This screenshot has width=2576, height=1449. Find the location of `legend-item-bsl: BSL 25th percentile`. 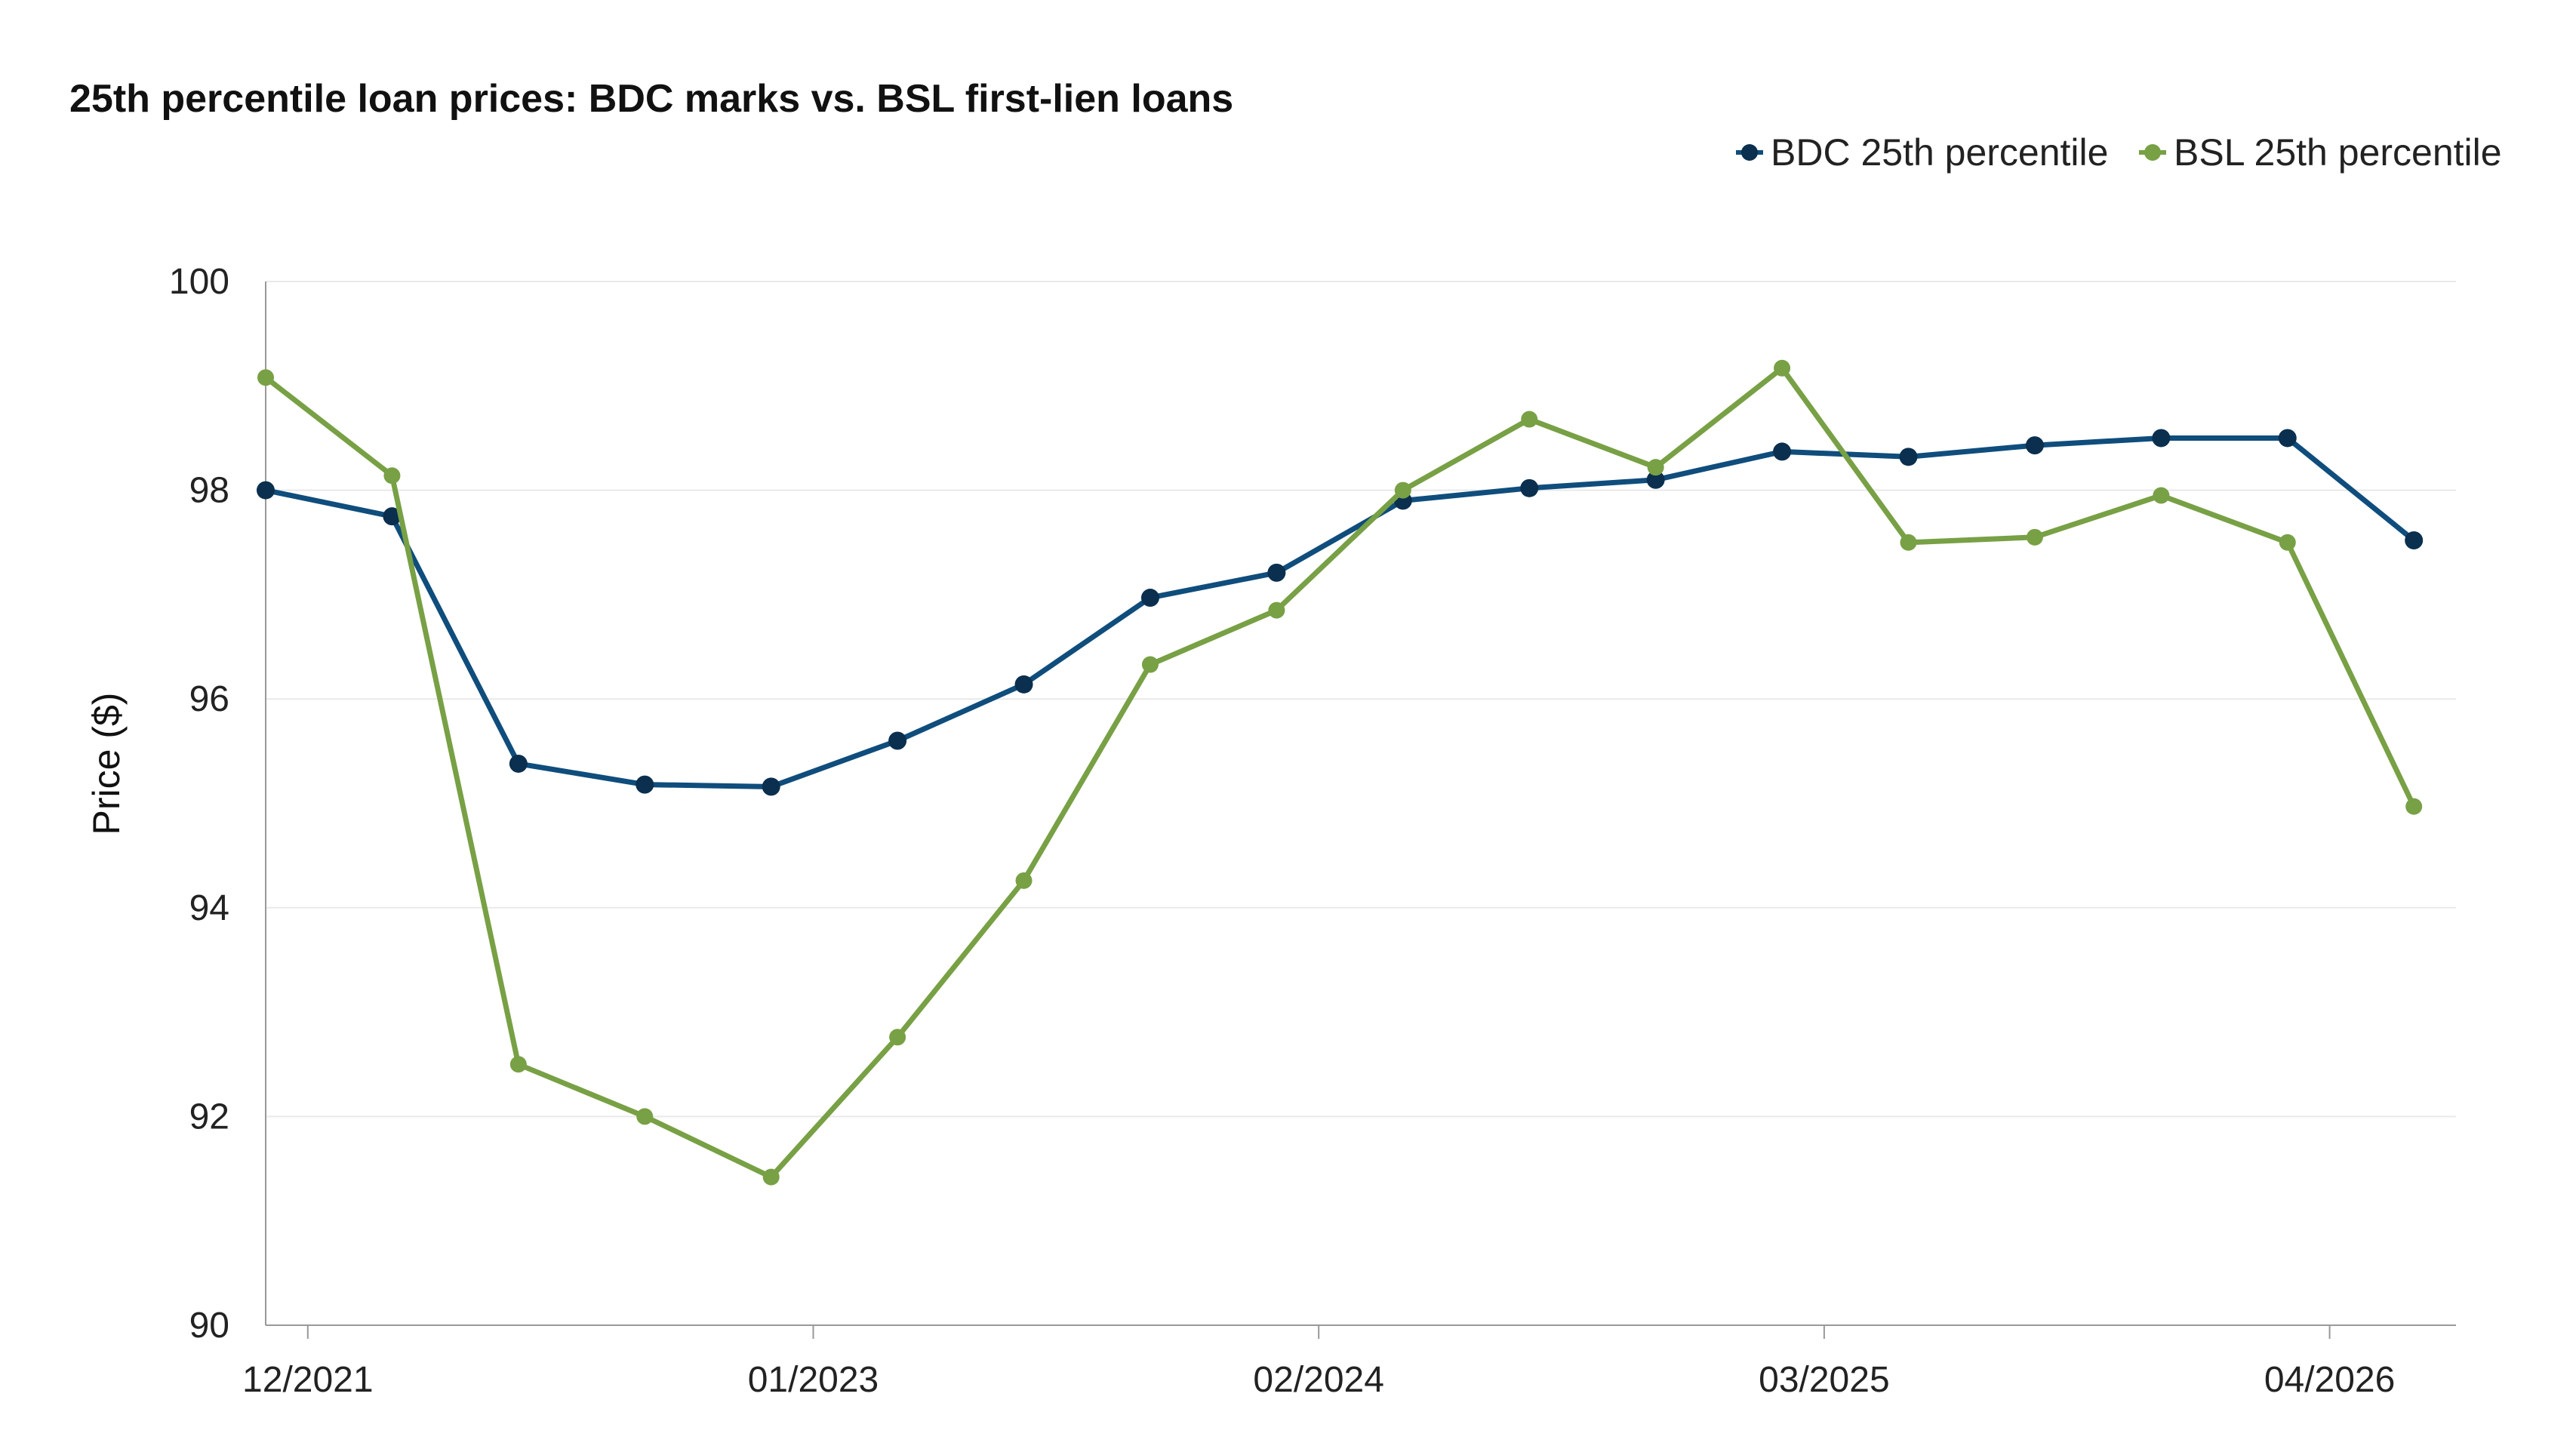

legend-item-bsl: BSL 25th percentile is located at coordinates (2320, 152).